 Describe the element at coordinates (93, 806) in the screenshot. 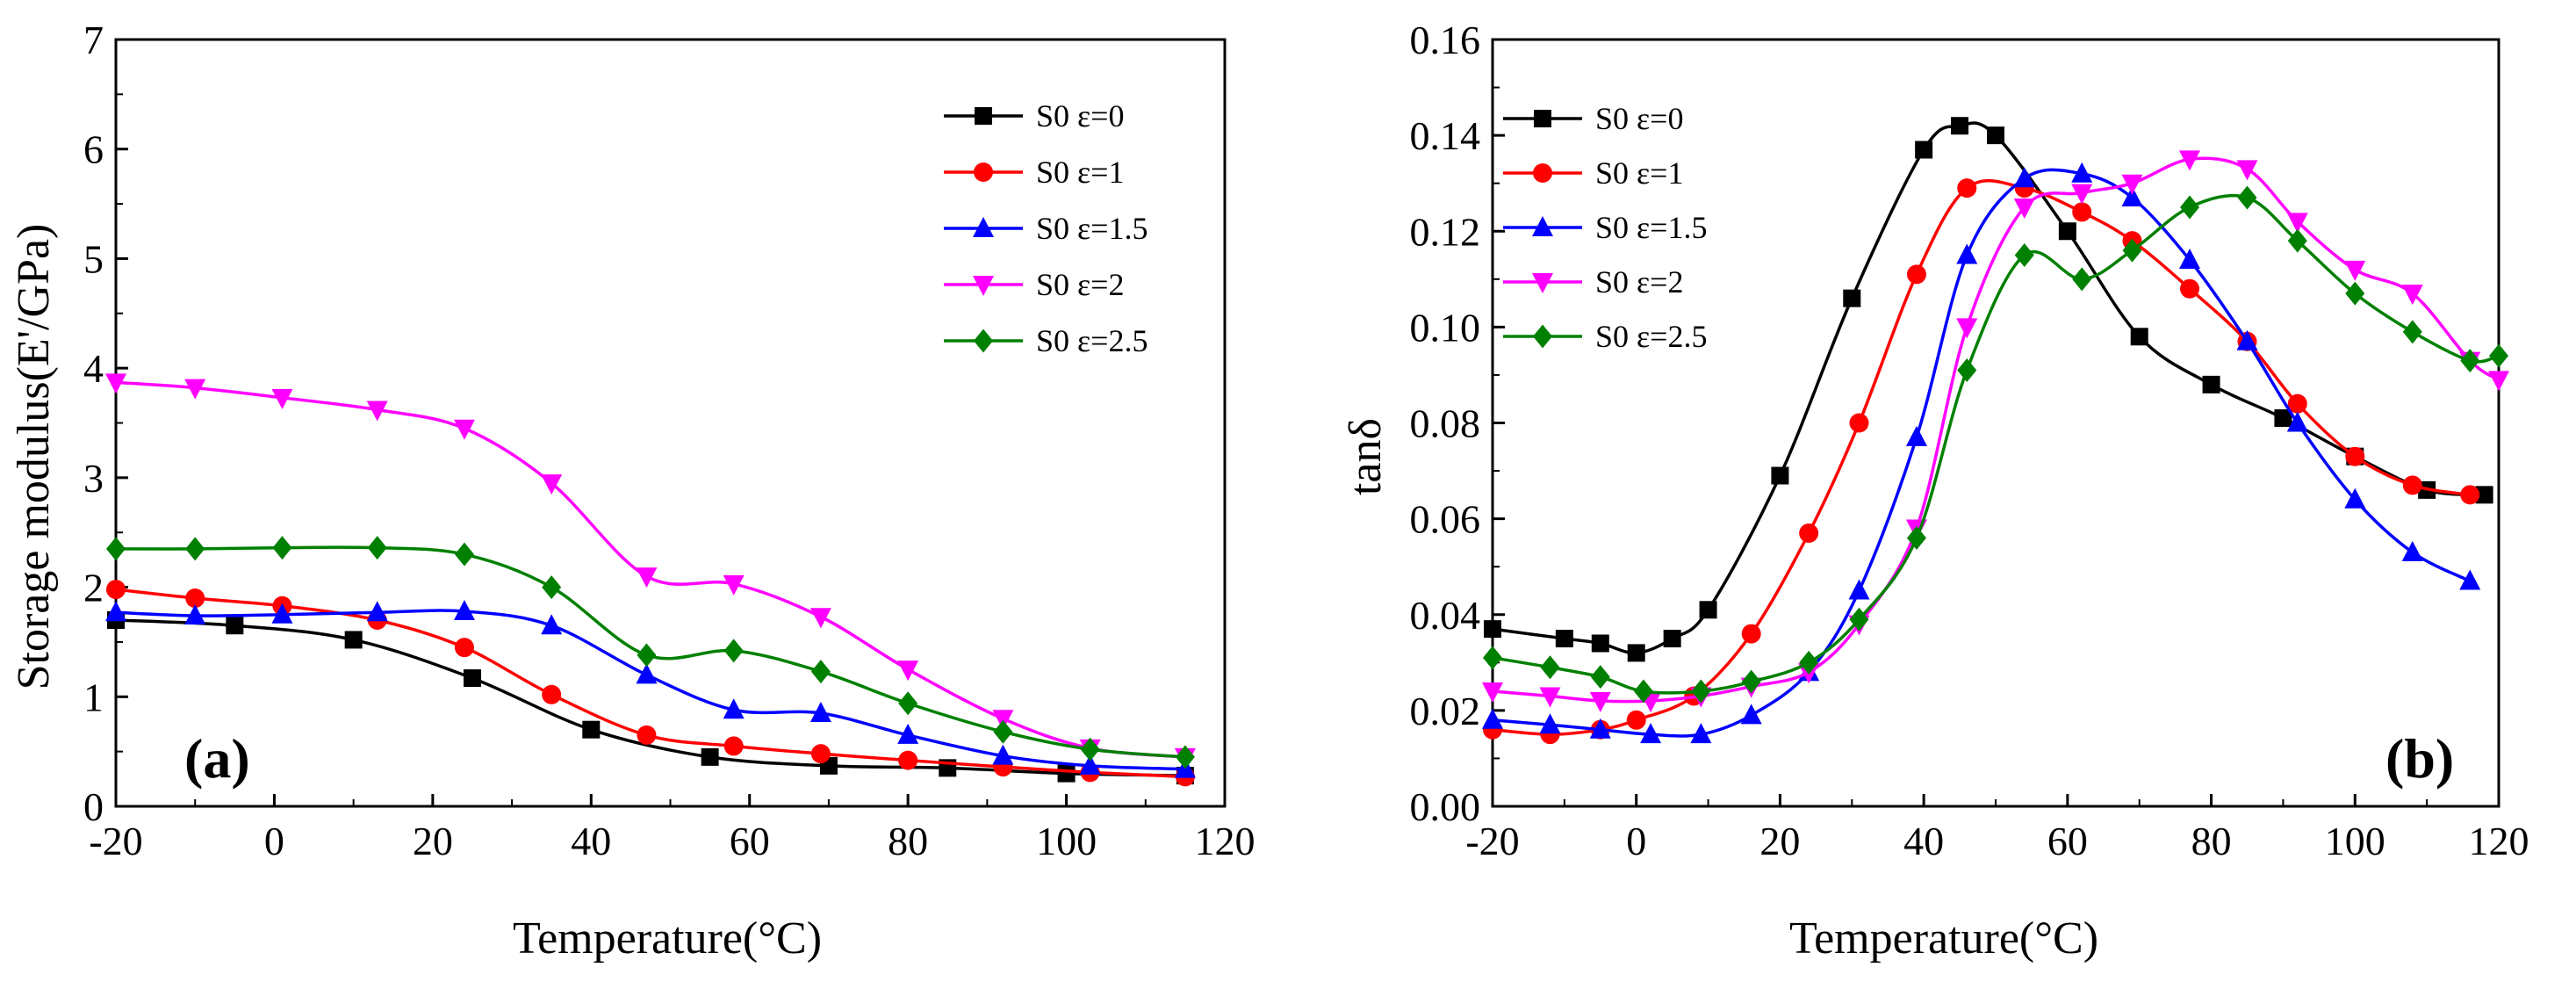

I see `y-tick-label: 0` at that location.